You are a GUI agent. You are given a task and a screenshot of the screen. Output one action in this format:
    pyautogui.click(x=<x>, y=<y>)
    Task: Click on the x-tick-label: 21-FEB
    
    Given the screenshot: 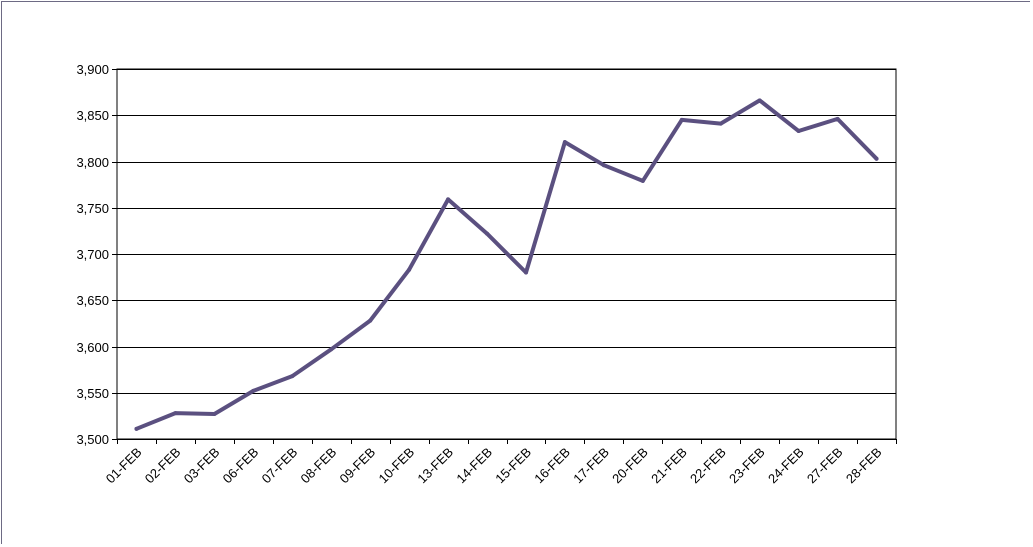 What is the action you would take?
    pyautogui.click(x=669, y=466)
    